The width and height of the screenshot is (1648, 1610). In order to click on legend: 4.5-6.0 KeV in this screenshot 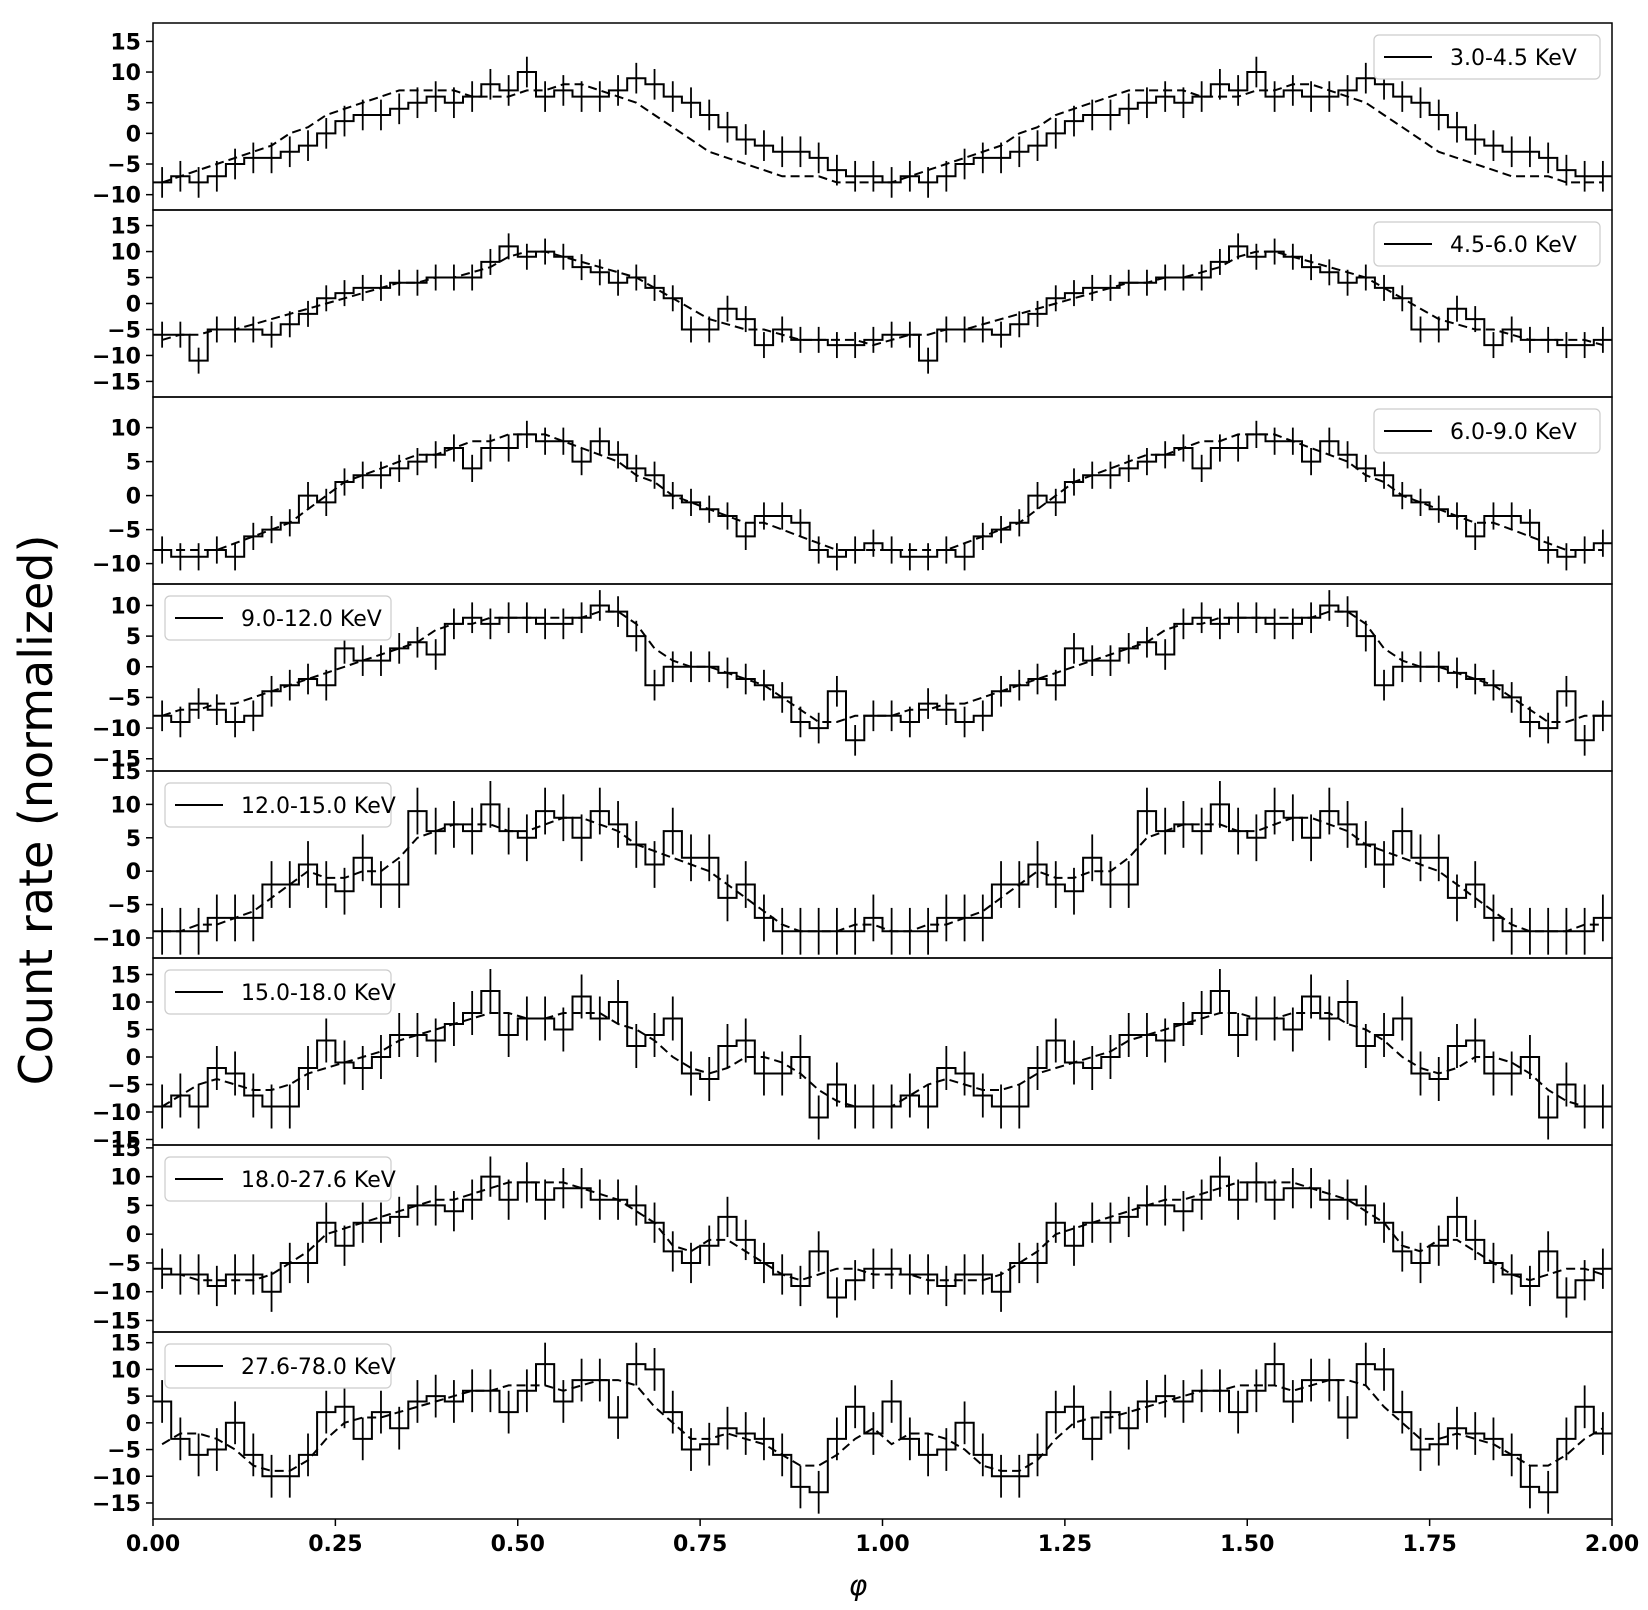, I will do `click(1487, 244)`.